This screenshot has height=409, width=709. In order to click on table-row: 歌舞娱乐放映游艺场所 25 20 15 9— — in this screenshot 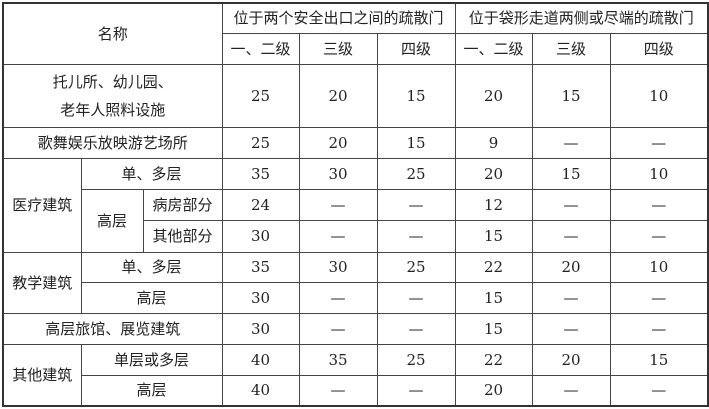, I will do `click(355, 142)`.